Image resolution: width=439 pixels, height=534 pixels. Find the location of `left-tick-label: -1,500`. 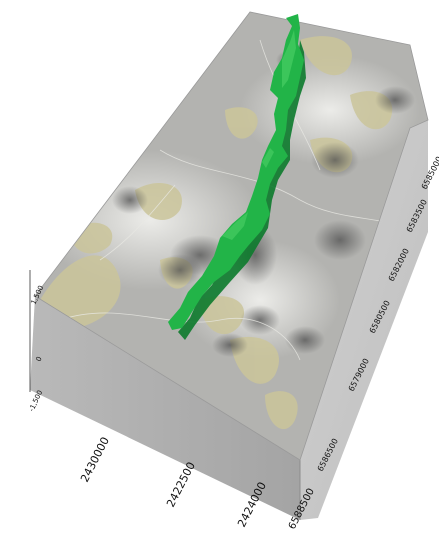

left-tick-label: -1,500 is located at coordinates (36, 401).